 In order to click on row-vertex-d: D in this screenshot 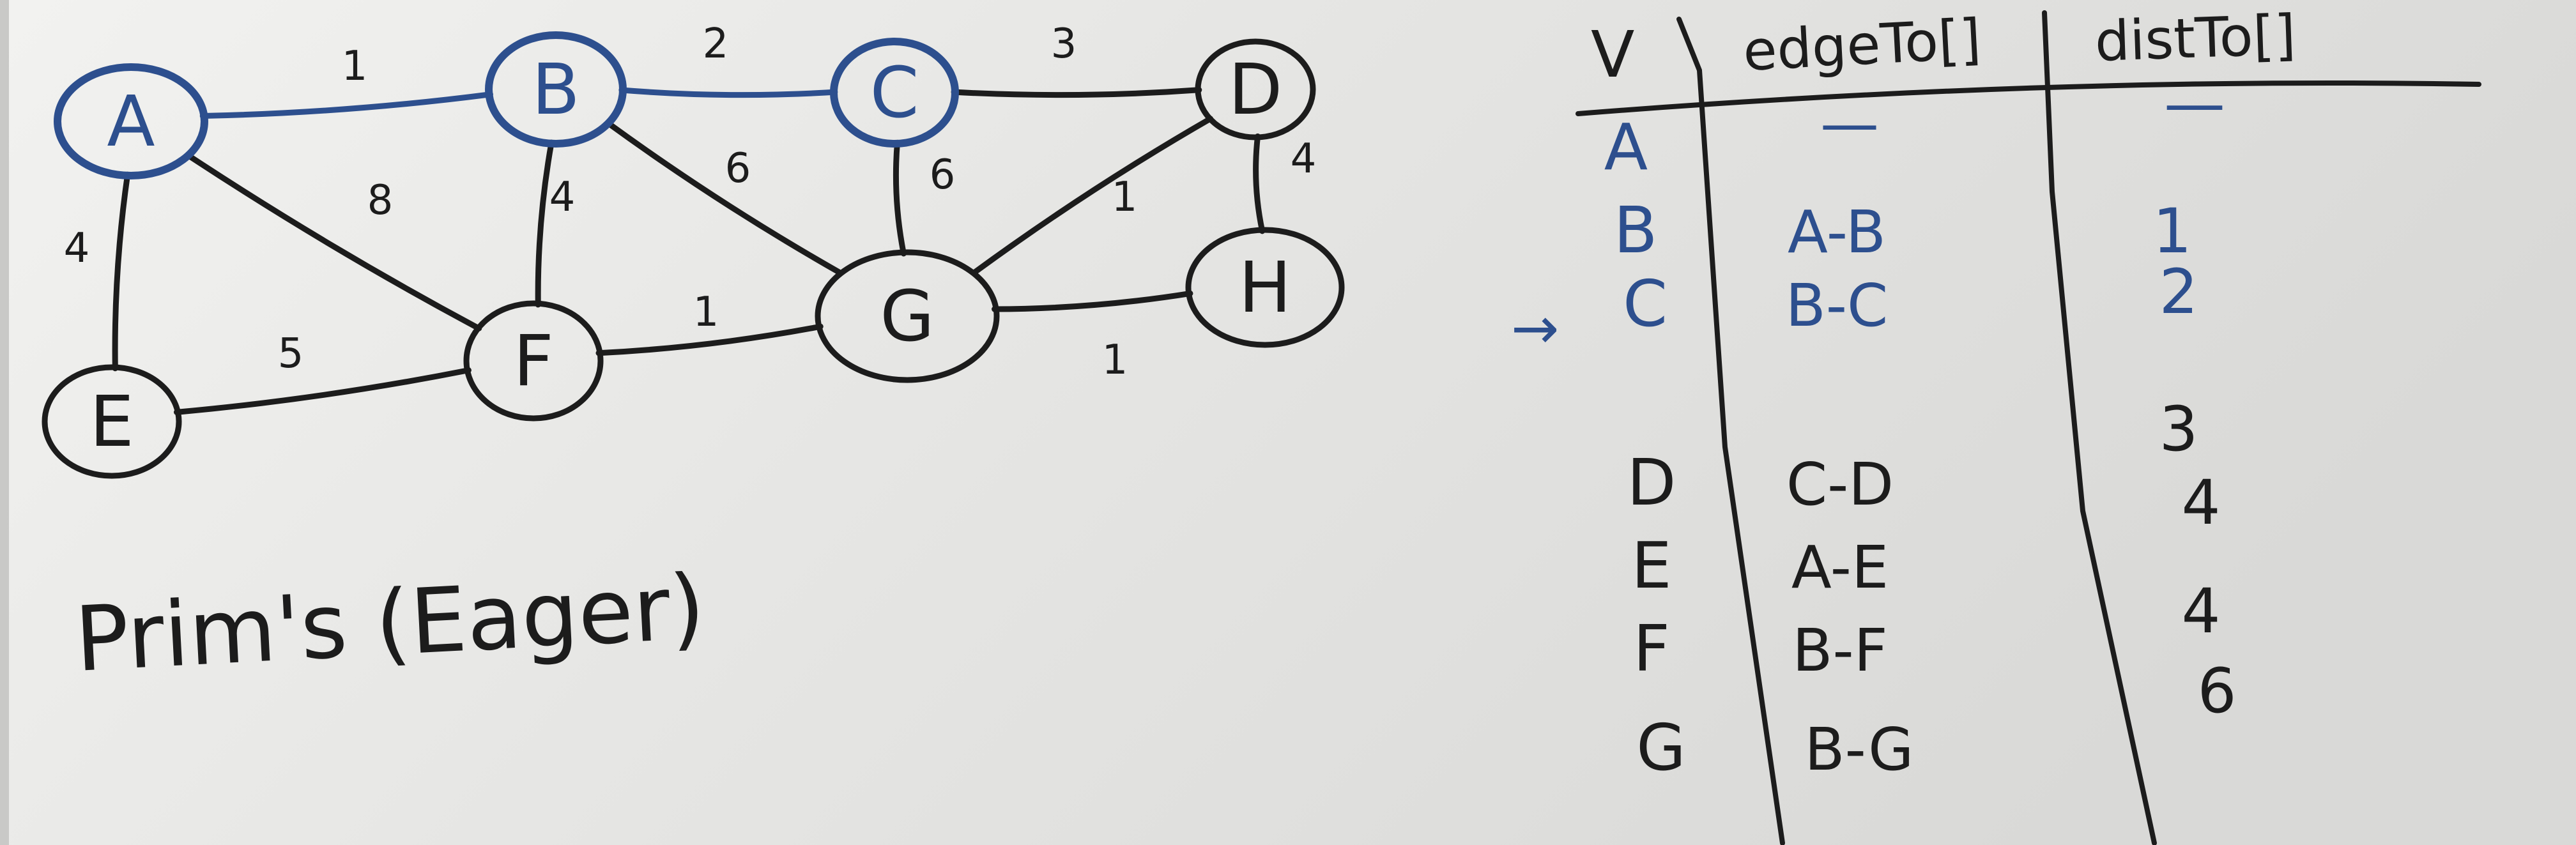, I will do `click(1651, 482)`.